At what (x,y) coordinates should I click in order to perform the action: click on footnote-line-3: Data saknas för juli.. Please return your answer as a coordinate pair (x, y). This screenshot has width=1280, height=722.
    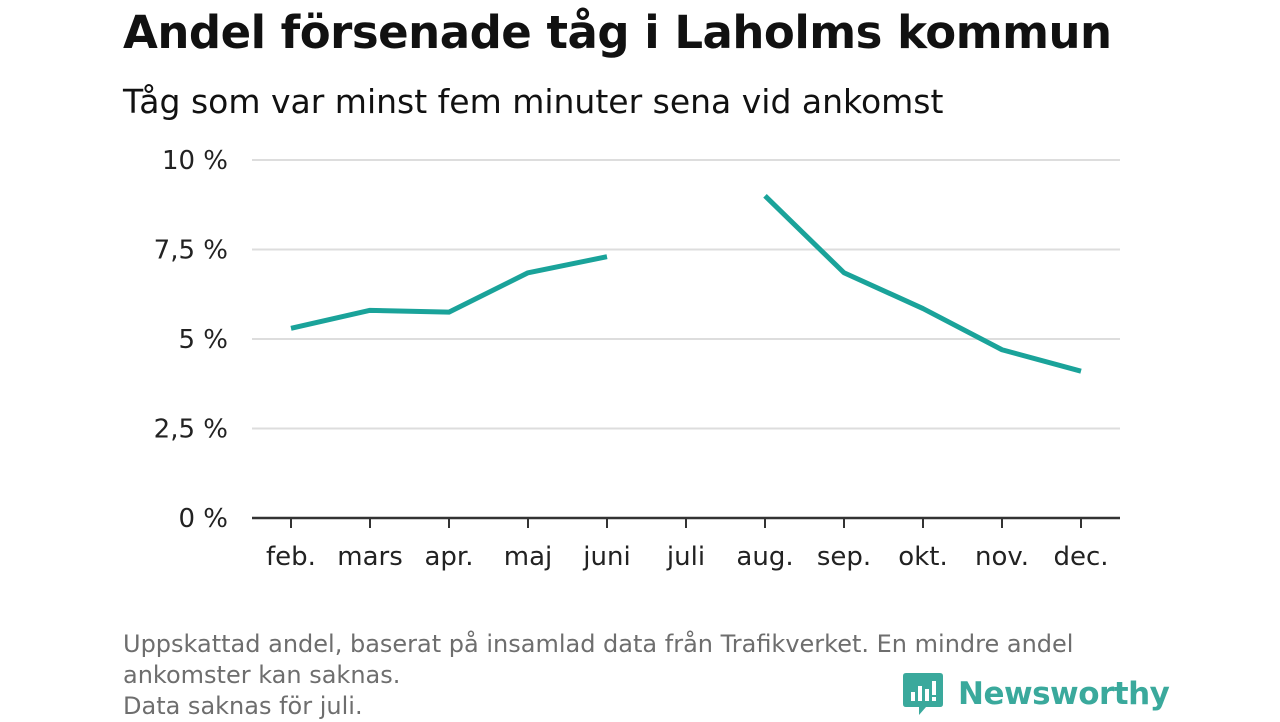
    Looking at the image, I should click on (243, 706).